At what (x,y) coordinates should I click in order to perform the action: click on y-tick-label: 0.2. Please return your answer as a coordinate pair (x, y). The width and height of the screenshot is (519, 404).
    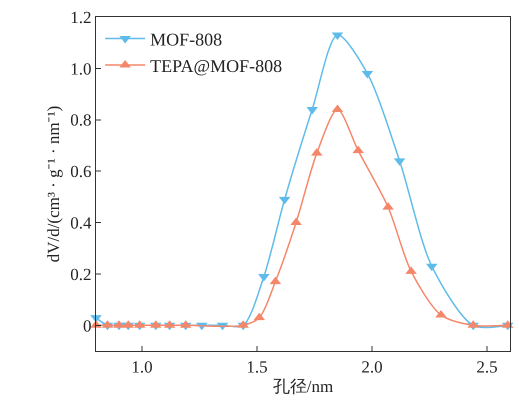
    Looking at the image, I should click on (81, 274).